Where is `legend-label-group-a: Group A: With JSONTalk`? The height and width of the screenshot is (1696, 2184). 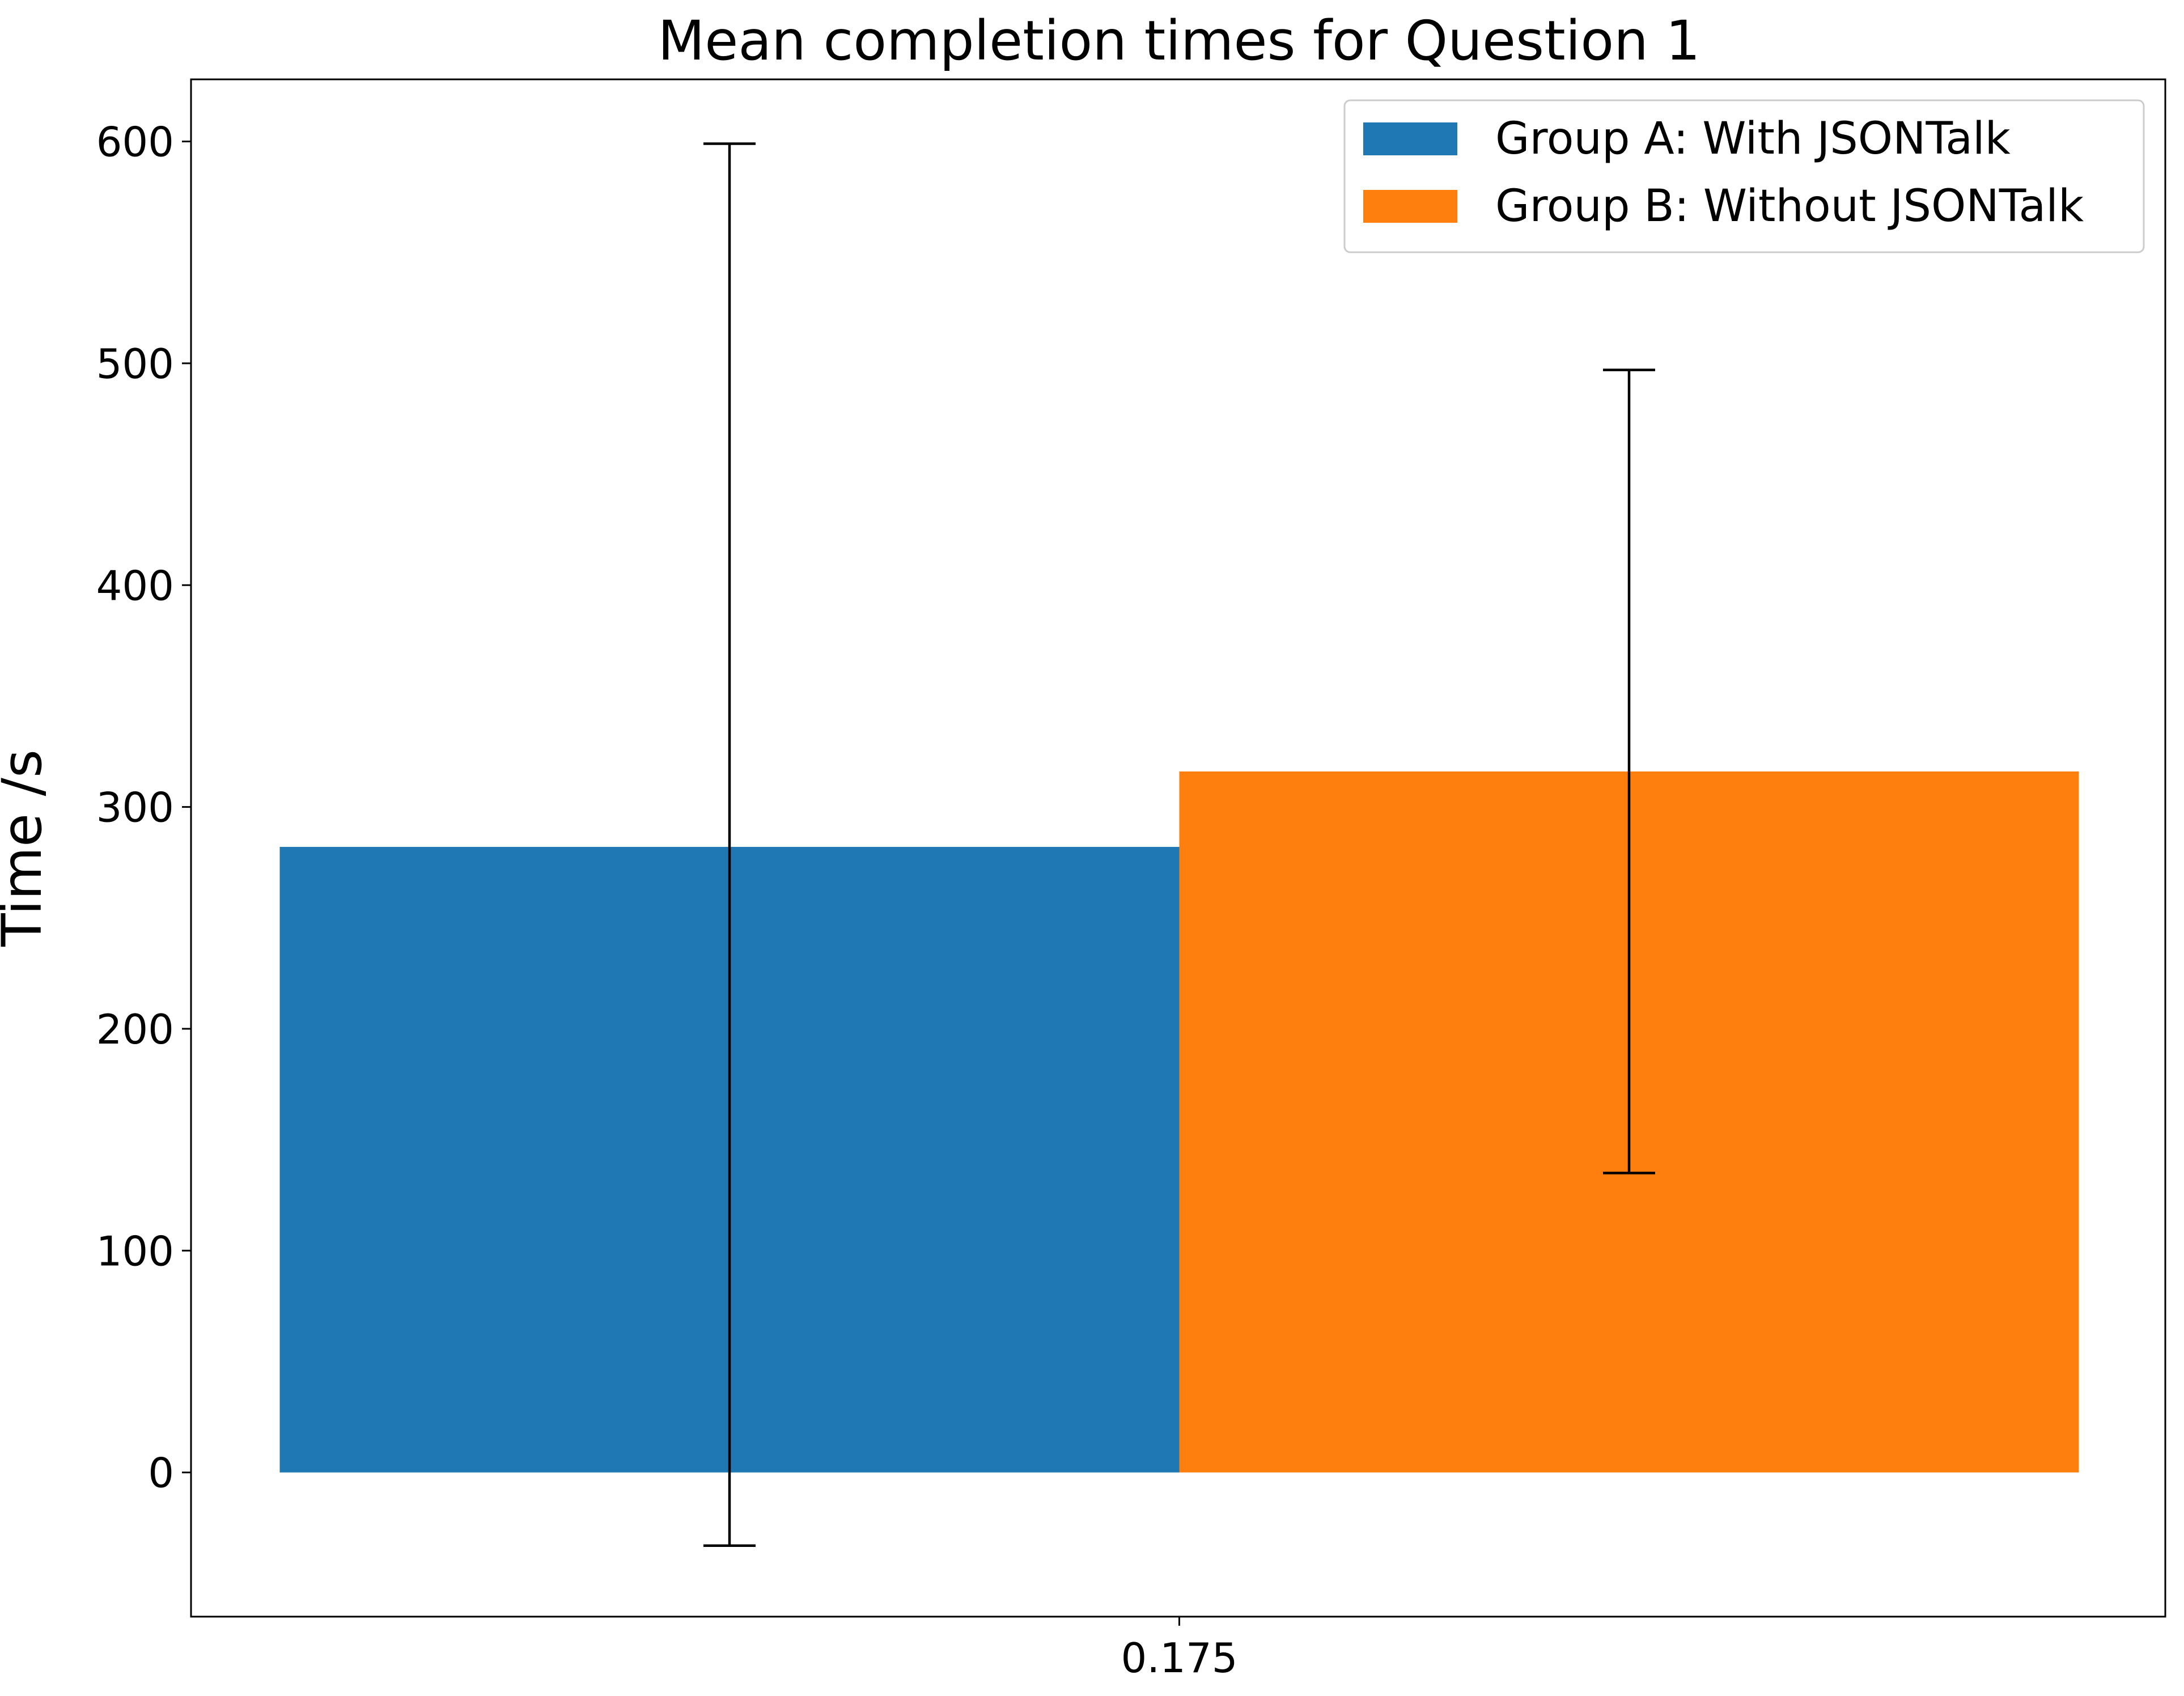 legend-label-group-a: Group A: With JSONTalk is located at coordinates (1753, 138).